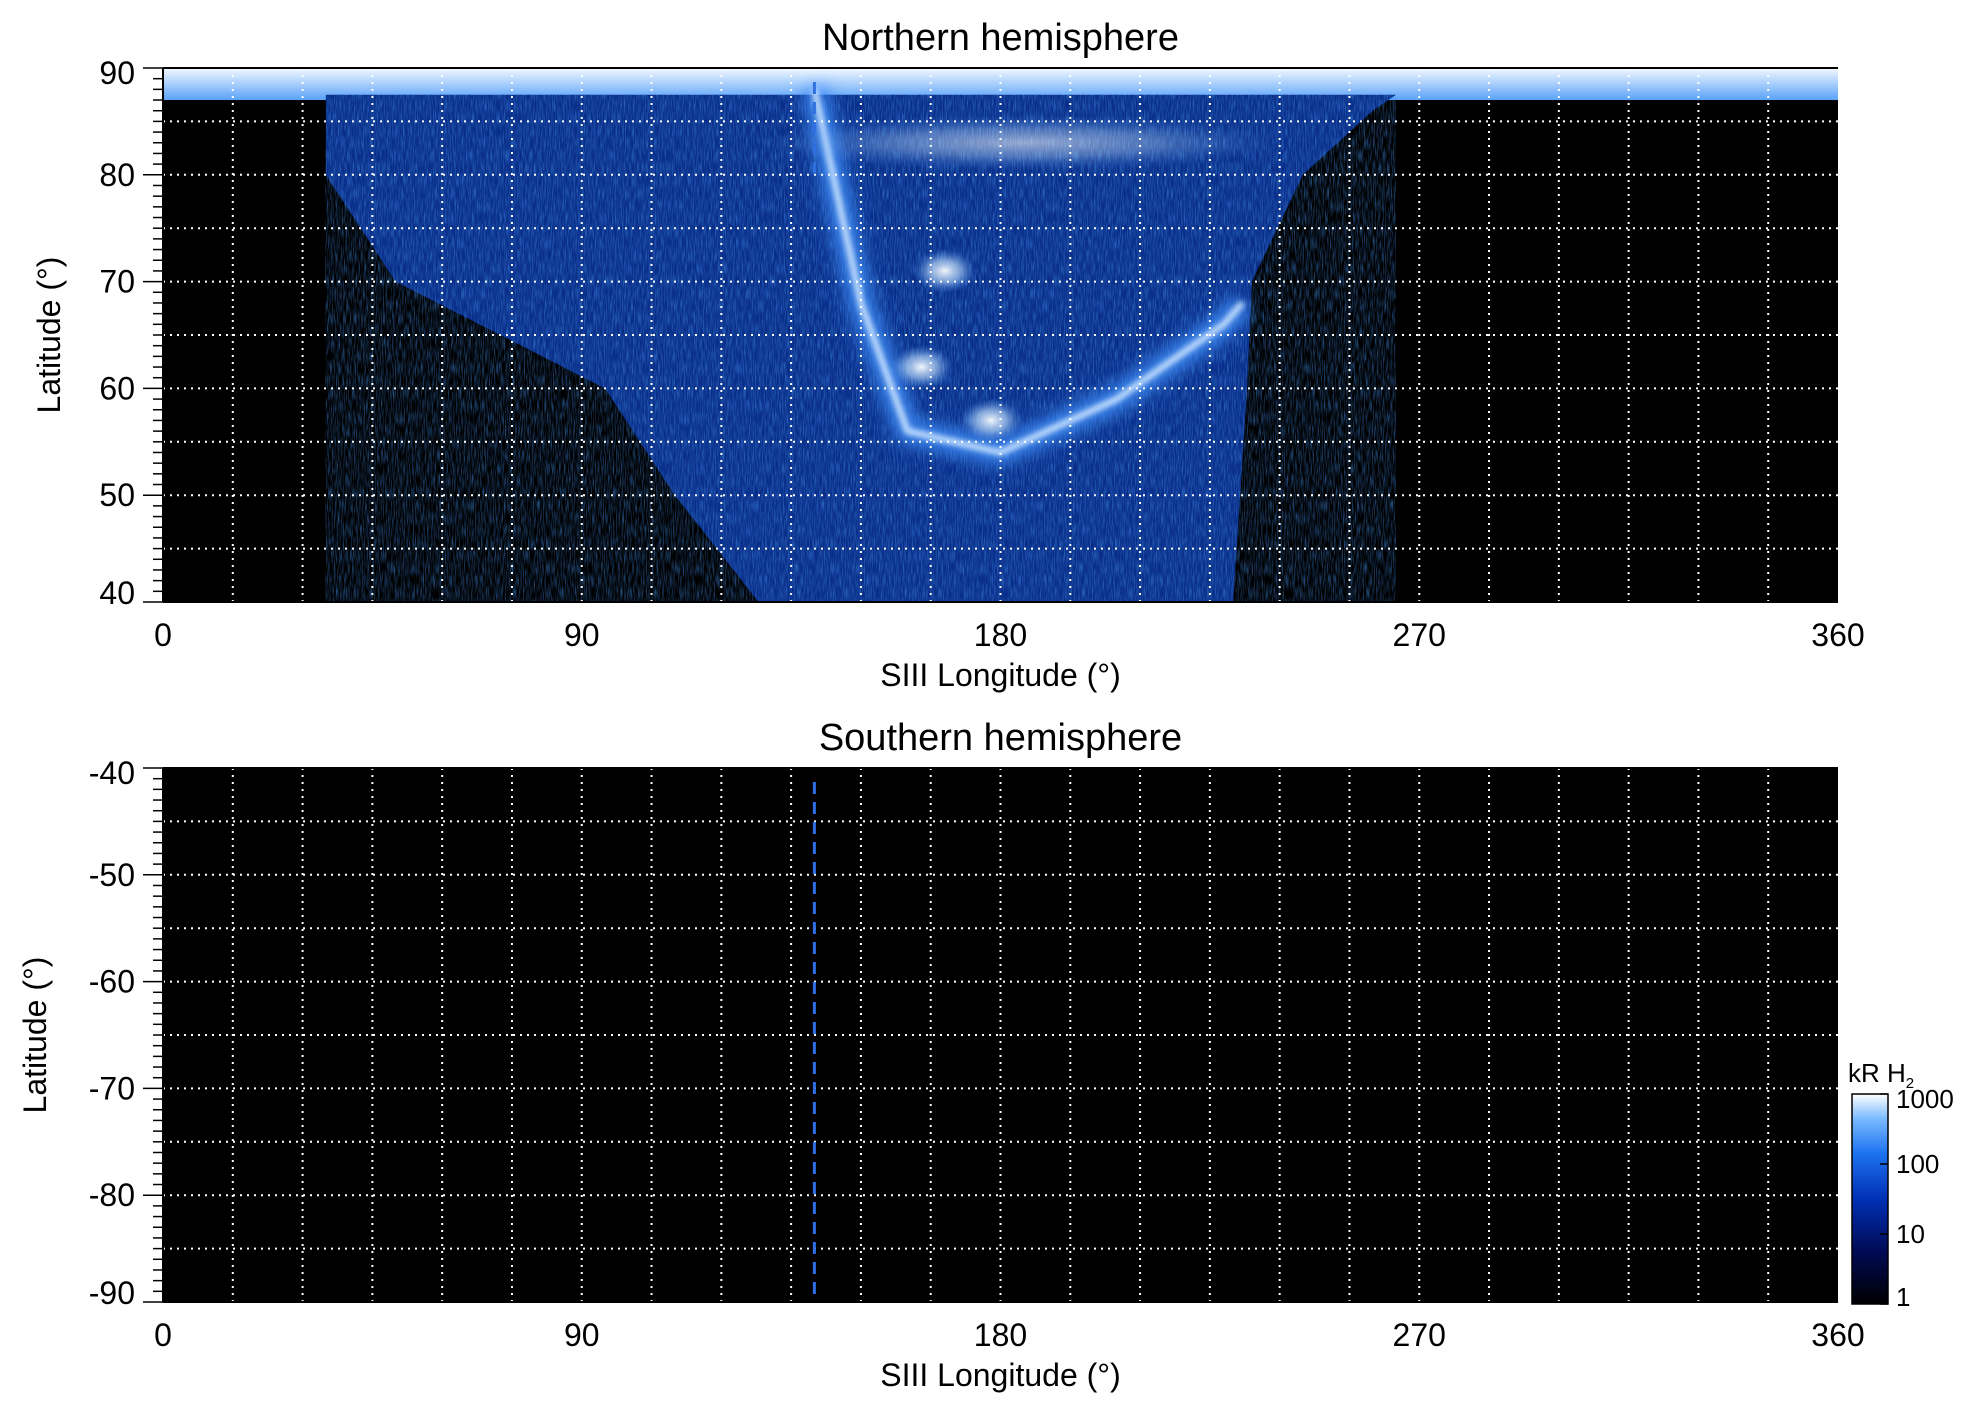  Describe the element at coordinates (112, 875) in the screenshot. I see `y-tick-label: -50` at that location.